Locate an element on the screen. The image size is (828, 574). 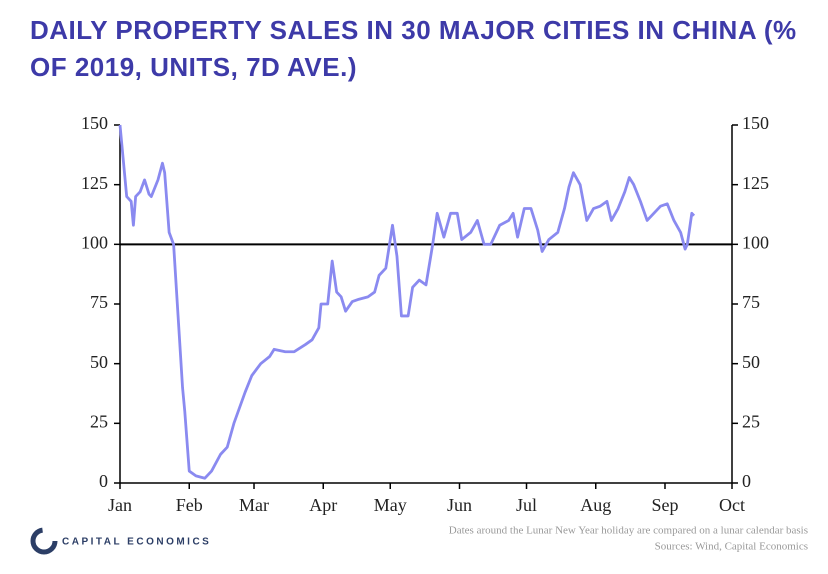
logo-icon is located at coordinates (44, 541).